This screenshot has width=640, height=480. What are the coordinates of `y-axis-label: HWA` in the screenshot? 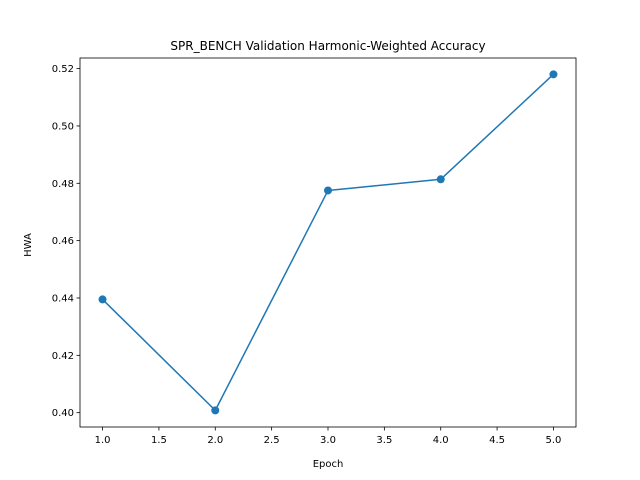 It's located at (28, 245).